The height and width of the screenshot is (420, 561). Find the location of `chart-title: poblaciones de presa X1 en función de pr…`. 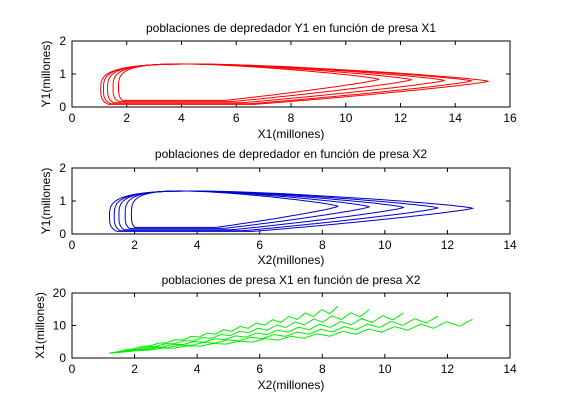

chart-title: poblaciones de presa X1 en función de pr… is located at coordinates (291, 280).